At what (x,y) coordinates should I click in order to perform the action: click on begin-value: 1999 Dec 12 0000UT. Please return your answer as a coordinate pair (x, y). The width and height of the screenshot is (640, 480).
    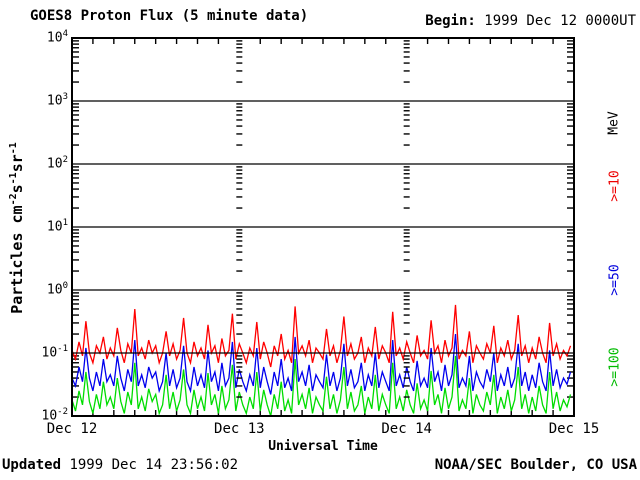
    Looking at the image, I should click on (560, 21).